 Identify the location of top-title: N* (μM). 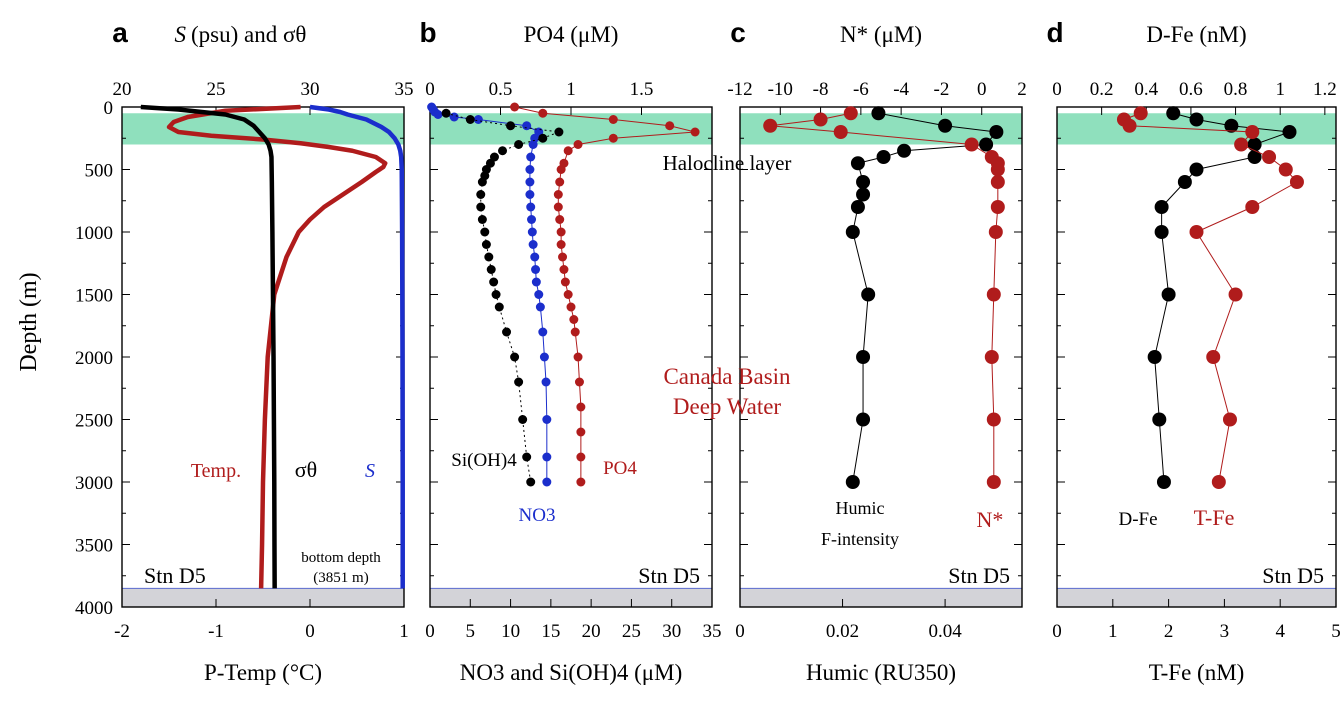
(881, 34).